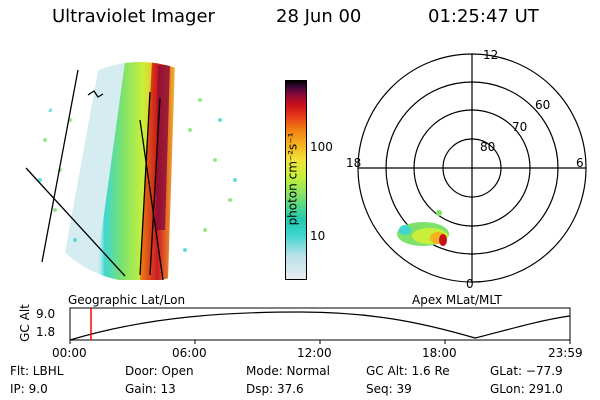 This screenshot has height=400, width=600. What do you see at coordinates (526, 371) in the screenshot?
I see `glat-value: GLat: −77.9` at bounding box center [526, 371].